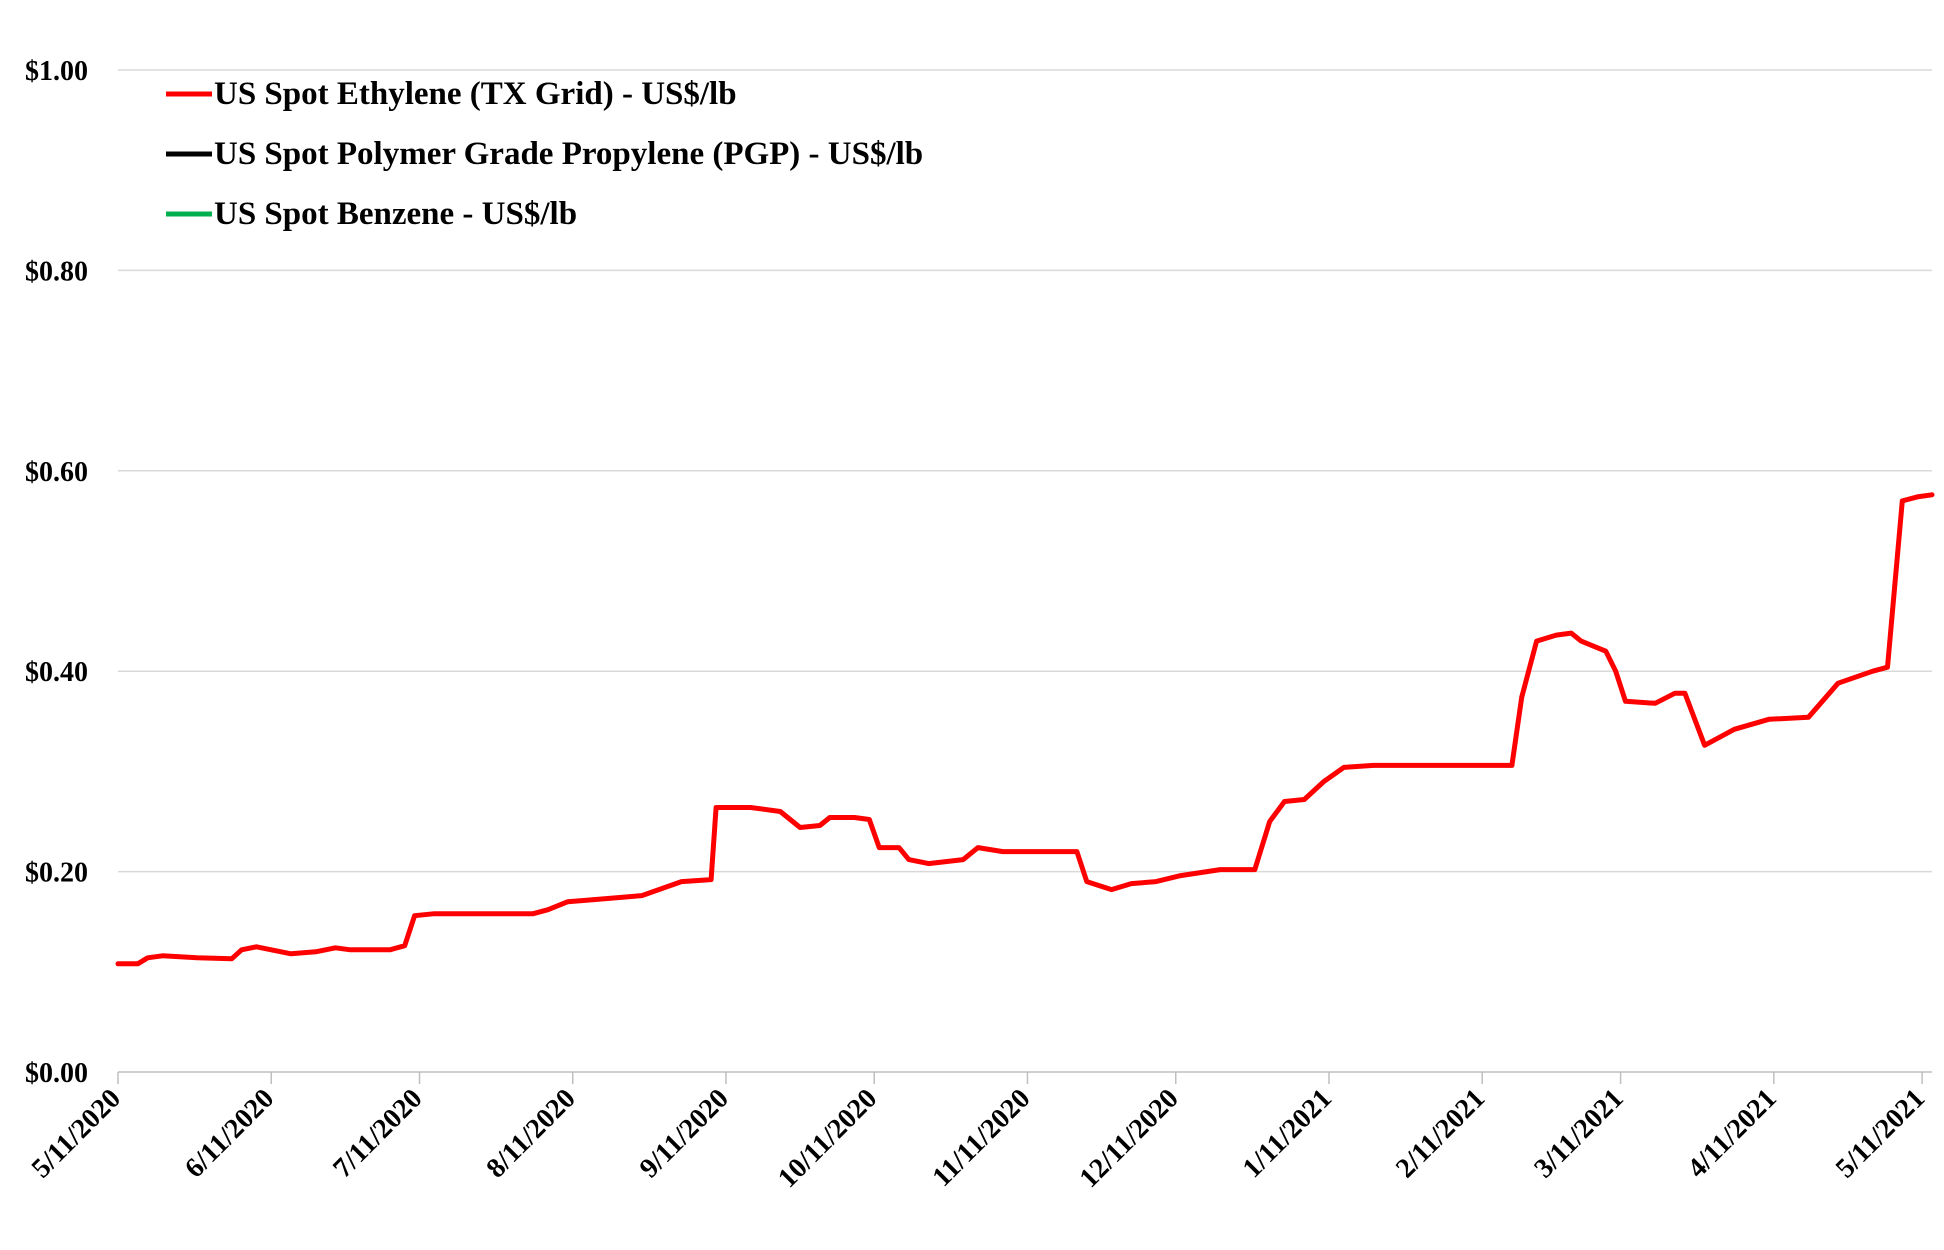 The height and width of the screenshot is (1250, 1944). Describe the element at coordinates (1440, 1133) in the screenshot. I see `x-tick-label: 2/11/2021` at that location.